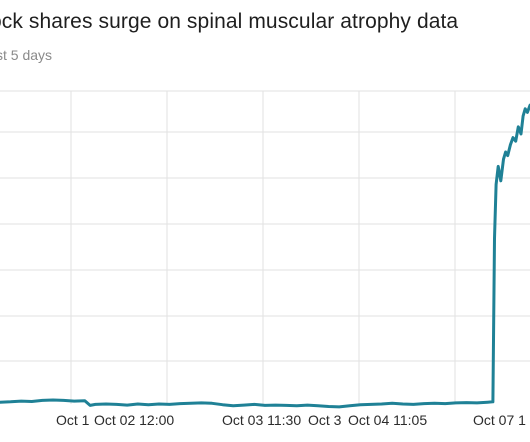 The width and height of the screenshot is (530, 442). Describe the element at coordinates (325, 420) in the screenshot. I see `x-tick-label: Oct 3` at that location.